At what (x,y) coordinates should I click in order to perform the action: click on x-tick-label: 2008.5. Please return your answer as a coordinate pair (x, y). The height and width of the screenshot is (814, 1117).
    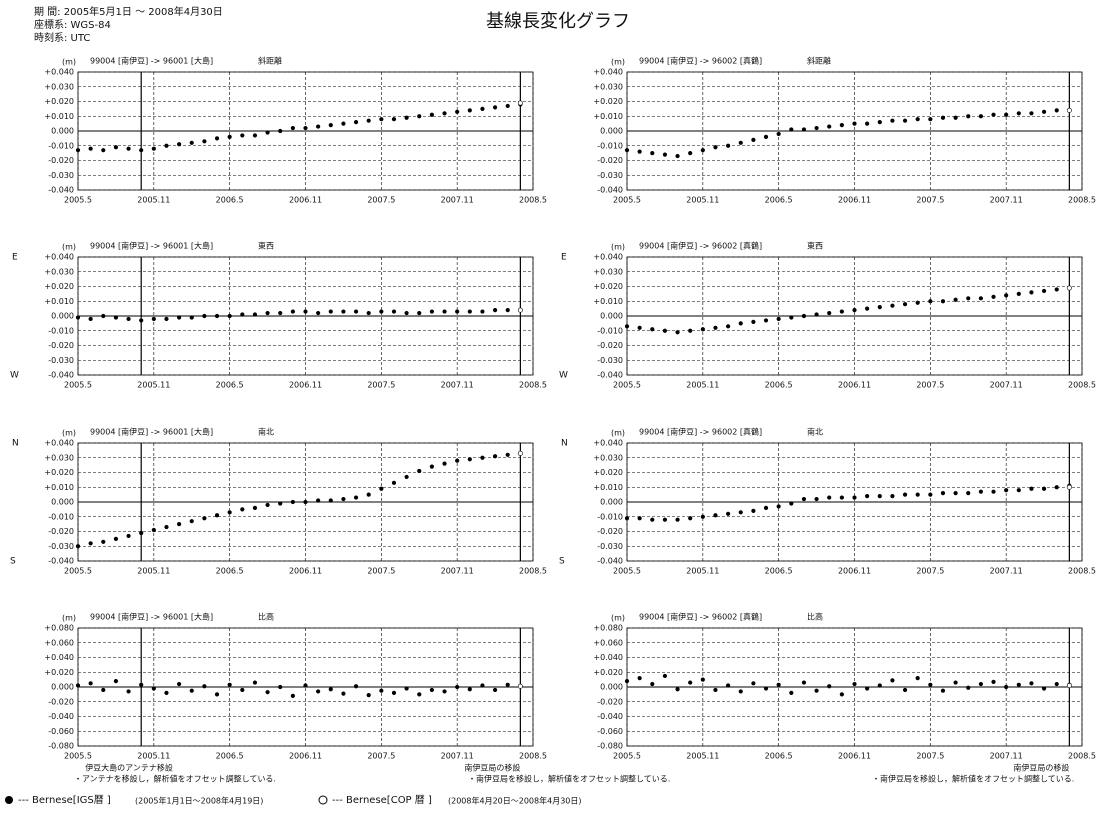
    Looking at the image, I should click on (1082, 385).